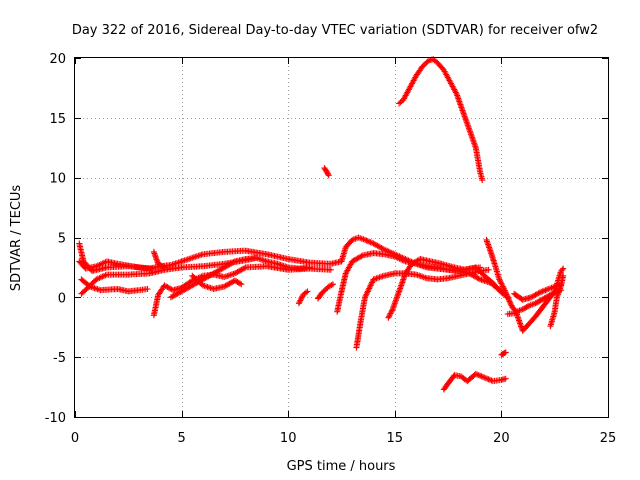 The width and height of the screenshot is (640, 480). What do you see at coordinates (57, 179) in the screenshot?
I see `y-tick-label: 10` at bounding box center [57, 179].